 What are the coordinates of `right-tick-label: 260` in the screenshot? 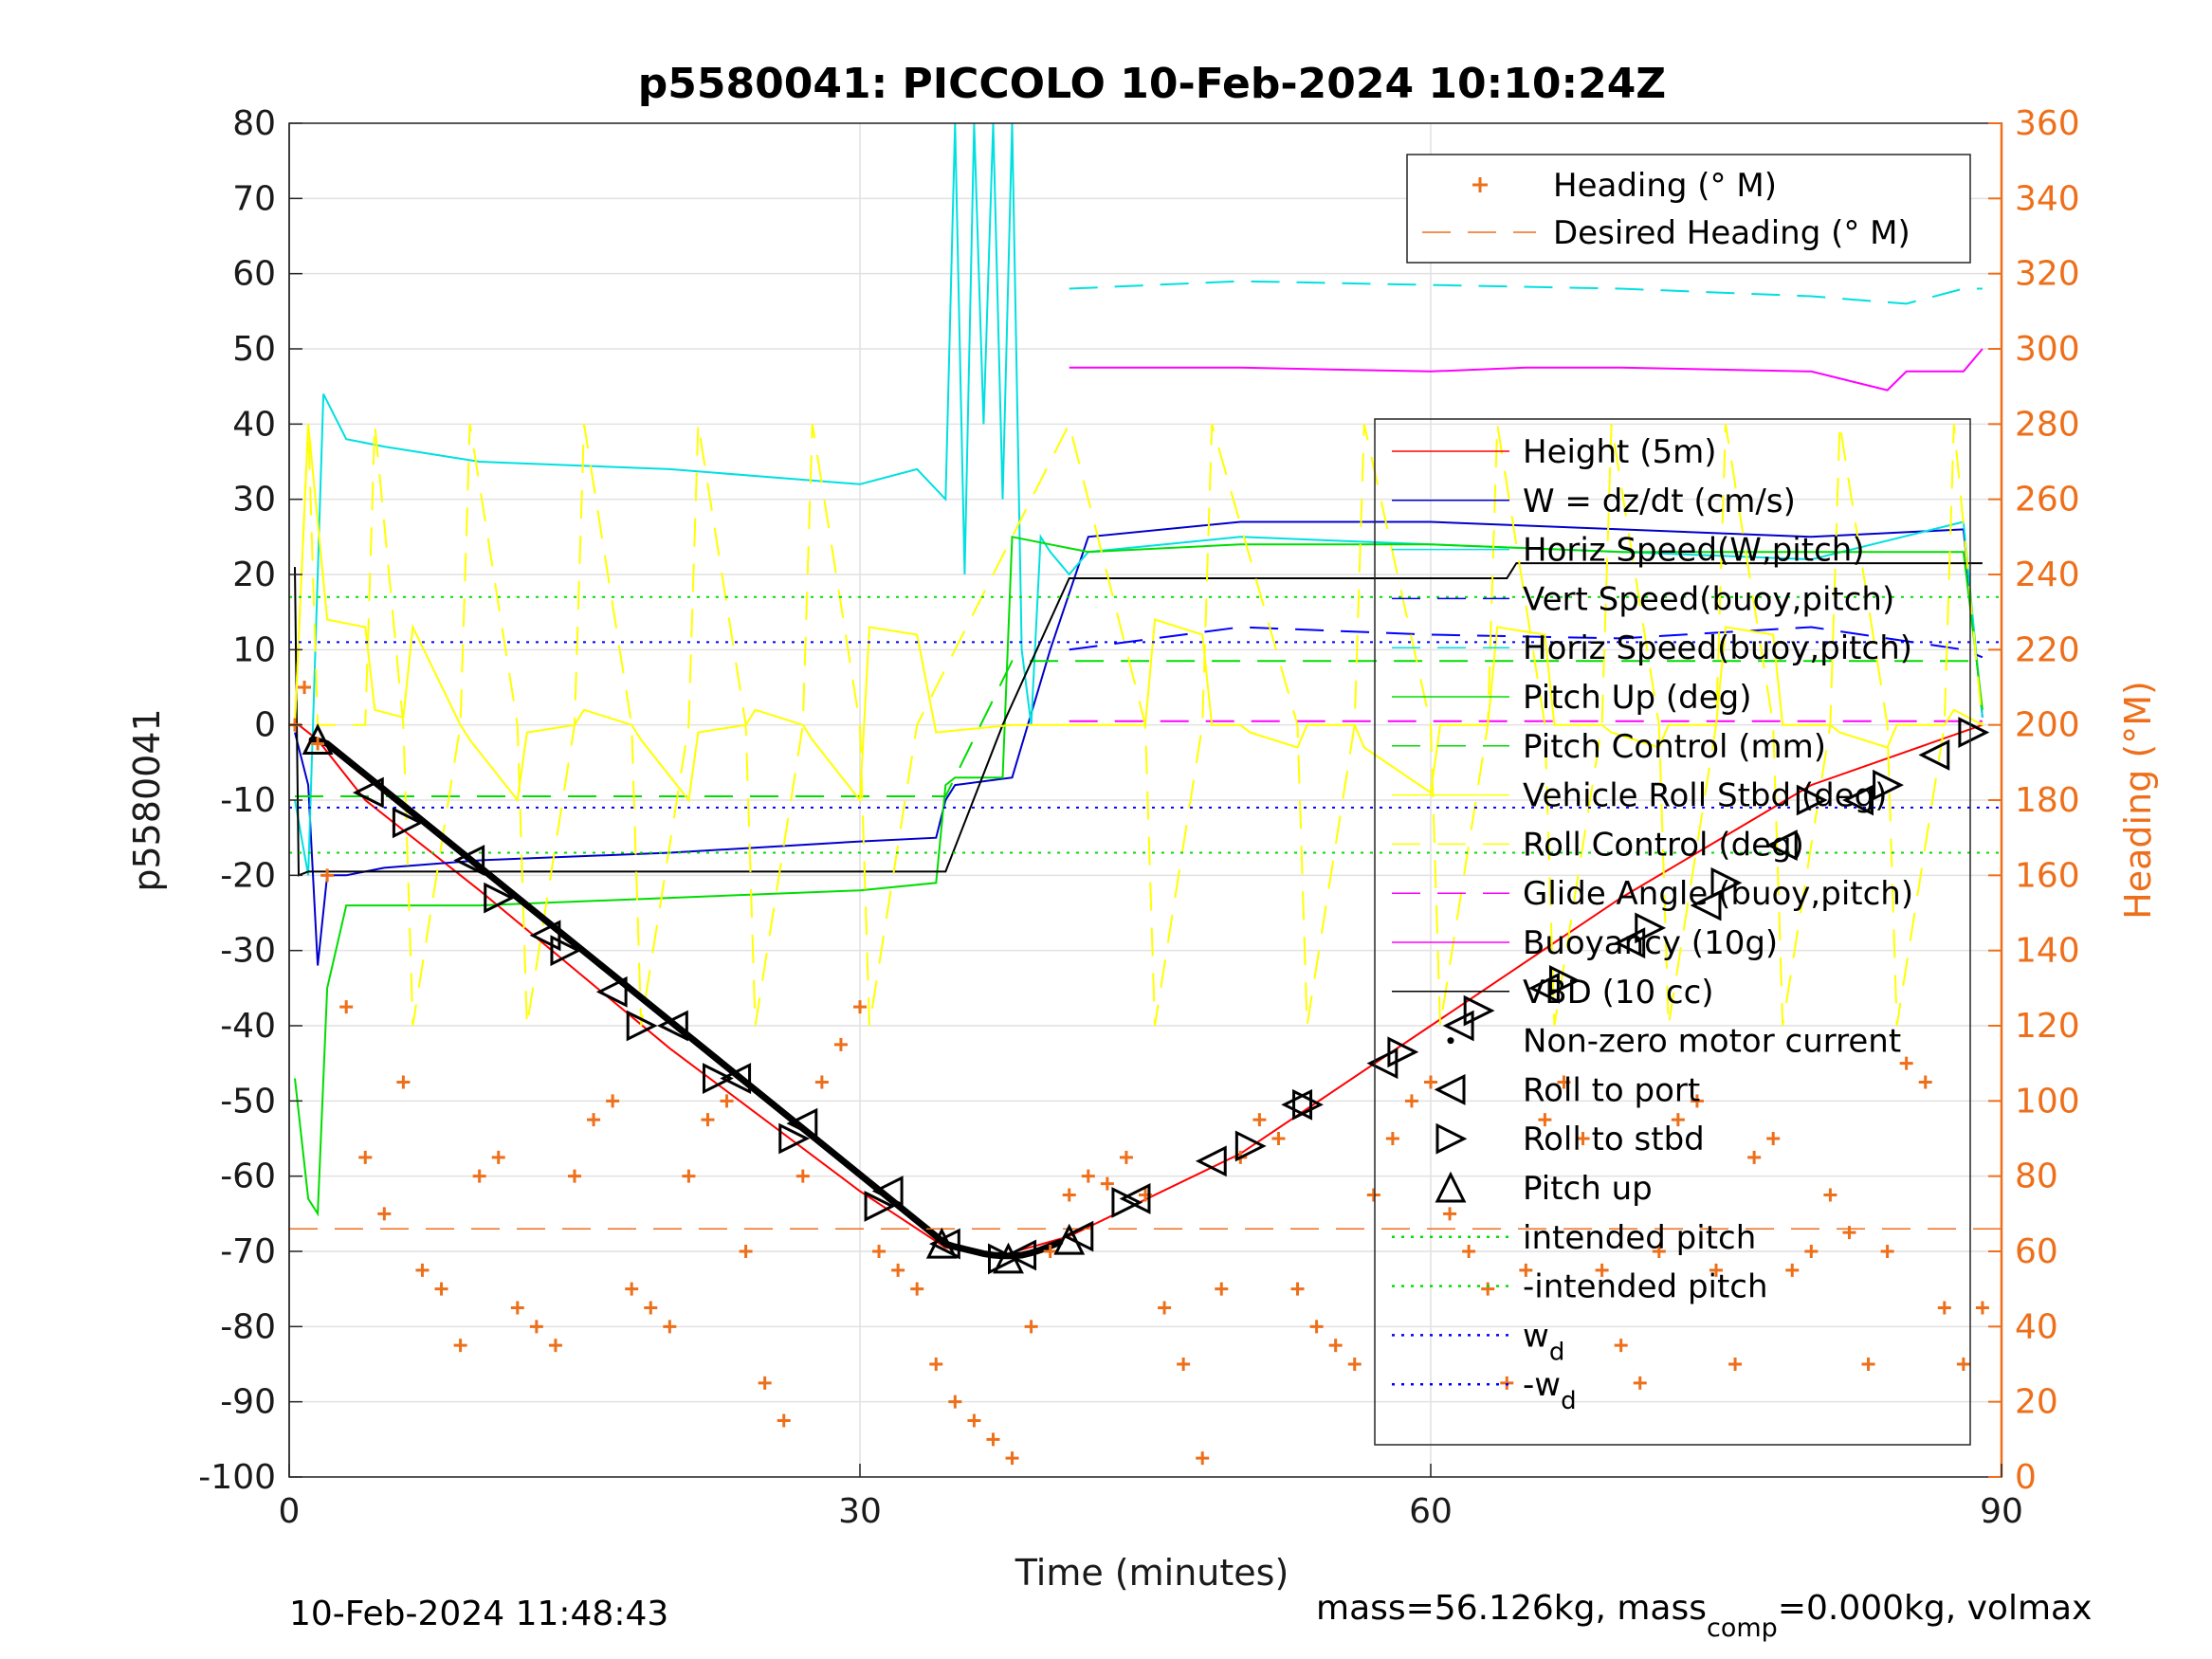 It's located at (2047, 500).